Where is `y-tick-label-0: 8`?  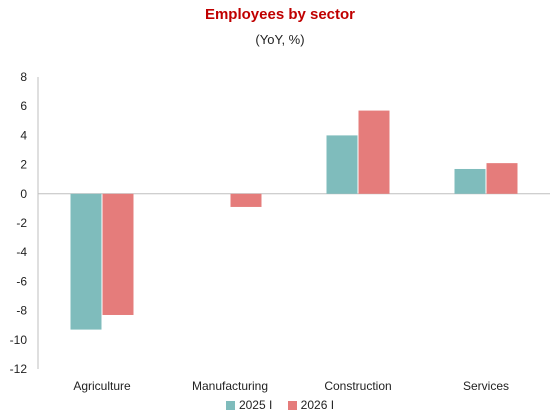 y-tick-label-0: 8 is located at coordinates (23, 77).